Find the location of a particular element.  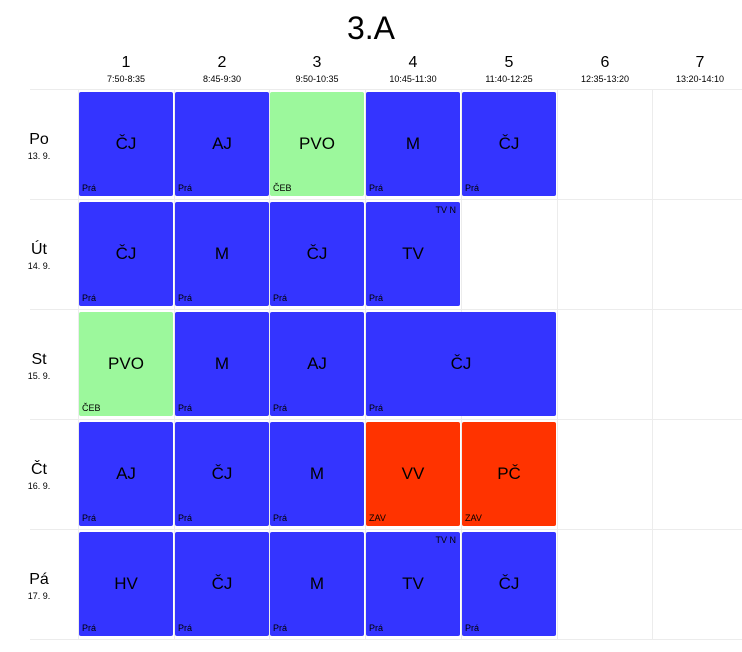

period-time: 7:50-8:35 is located at coordinates (126, 79).